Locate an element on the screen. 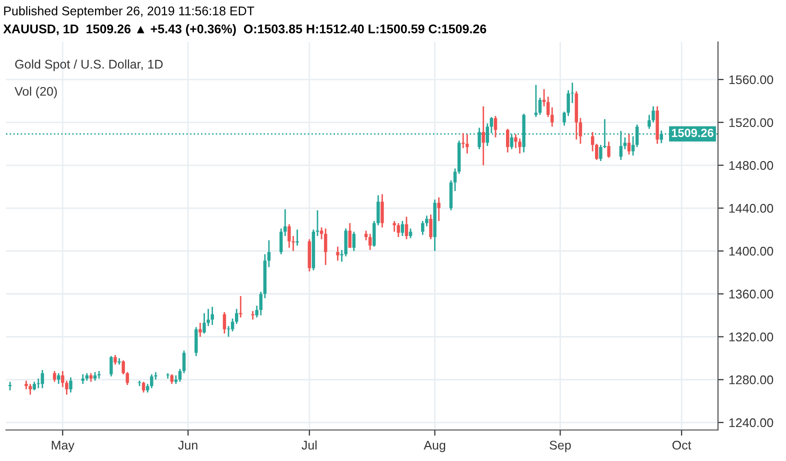 This screenshot has width=786, height=461. y-tick-label: 1360.00 is located at coordinates (751, 294).